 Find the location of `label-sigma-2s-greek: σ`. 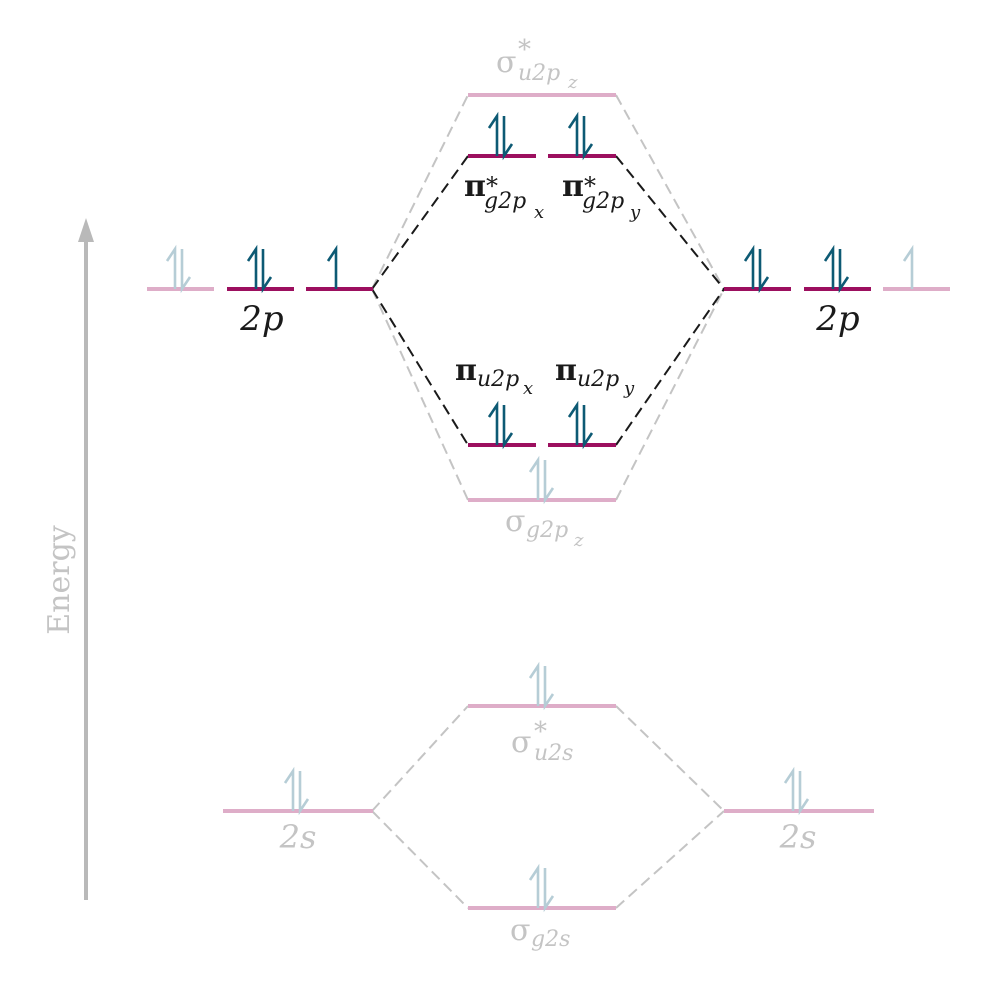

label-sigma-2s-greek: σ is located at coordinates (520, 930).